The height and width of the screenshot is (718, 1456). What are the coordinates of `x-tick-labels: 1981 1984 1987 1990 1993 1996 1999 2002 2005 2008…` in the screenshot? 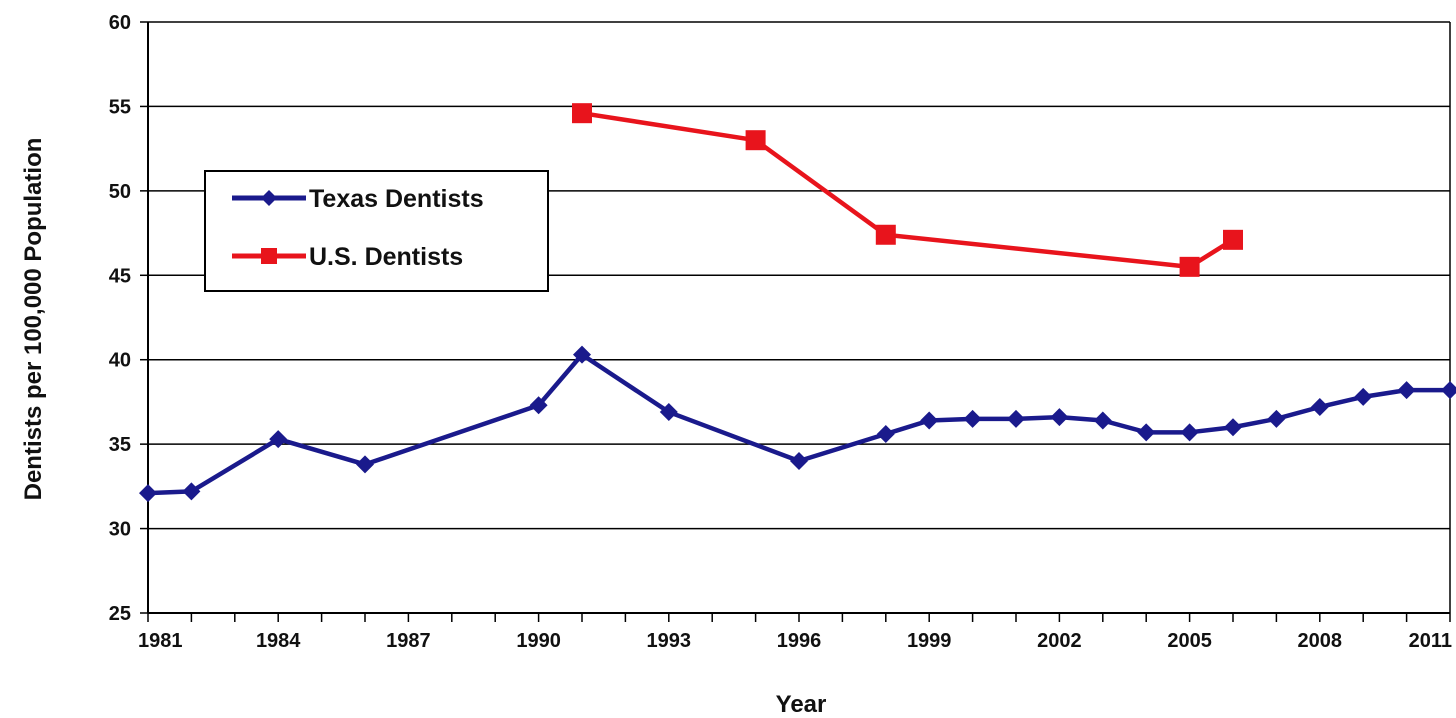 It's located at (795, 641).